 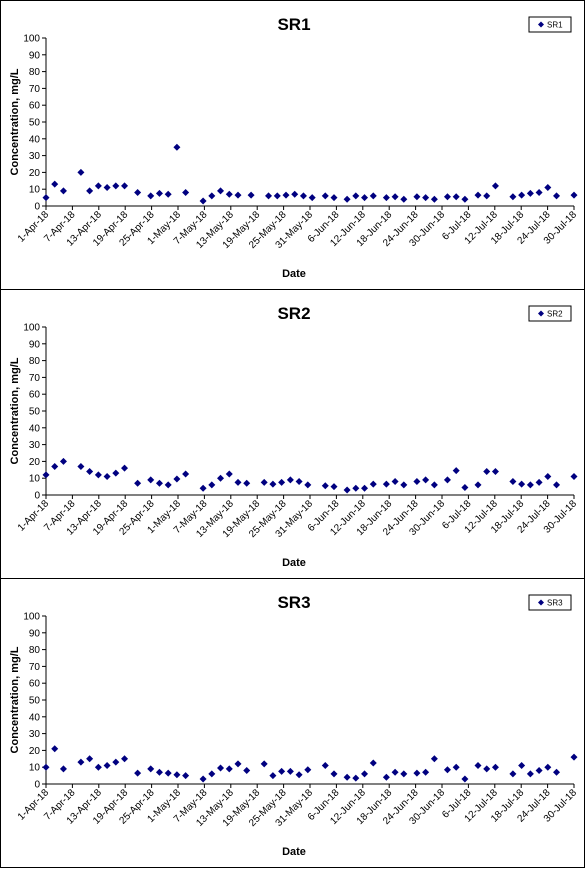 I want to click on y-axis-title: Concentration, mg/L, so click(x=15, y=410).